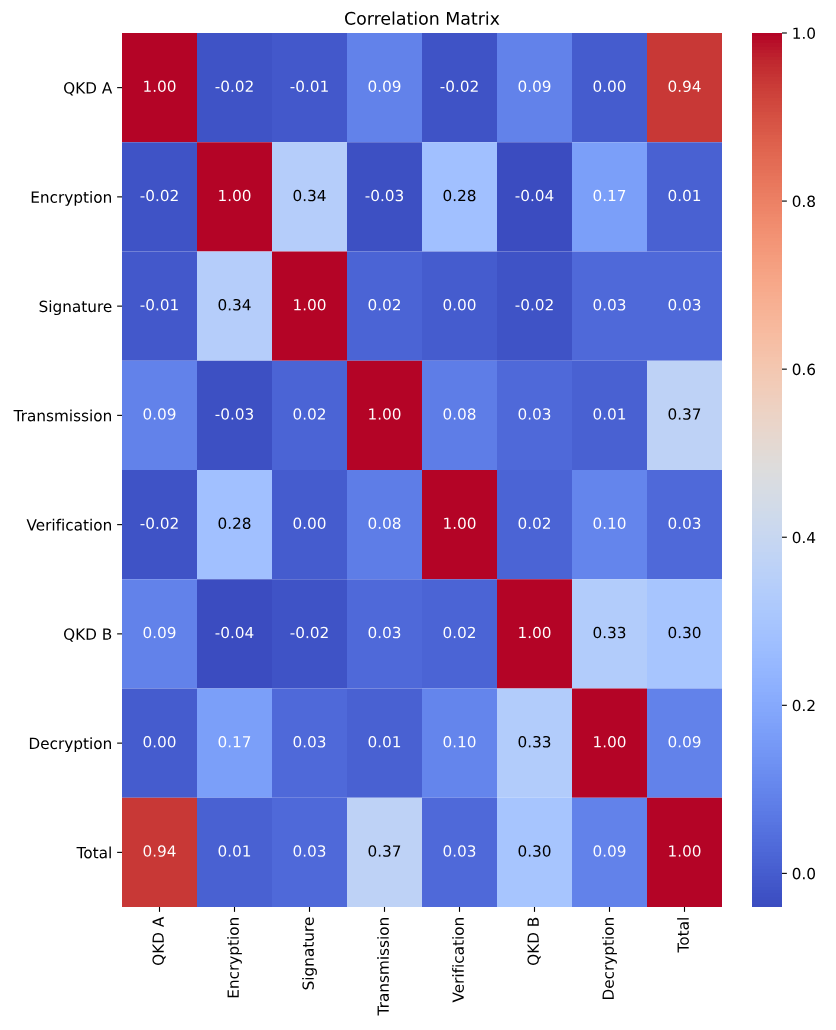  Describe the element at coordinates (803, 873) in the screenshot. I see `color-bar-label: 0.0` at that location.